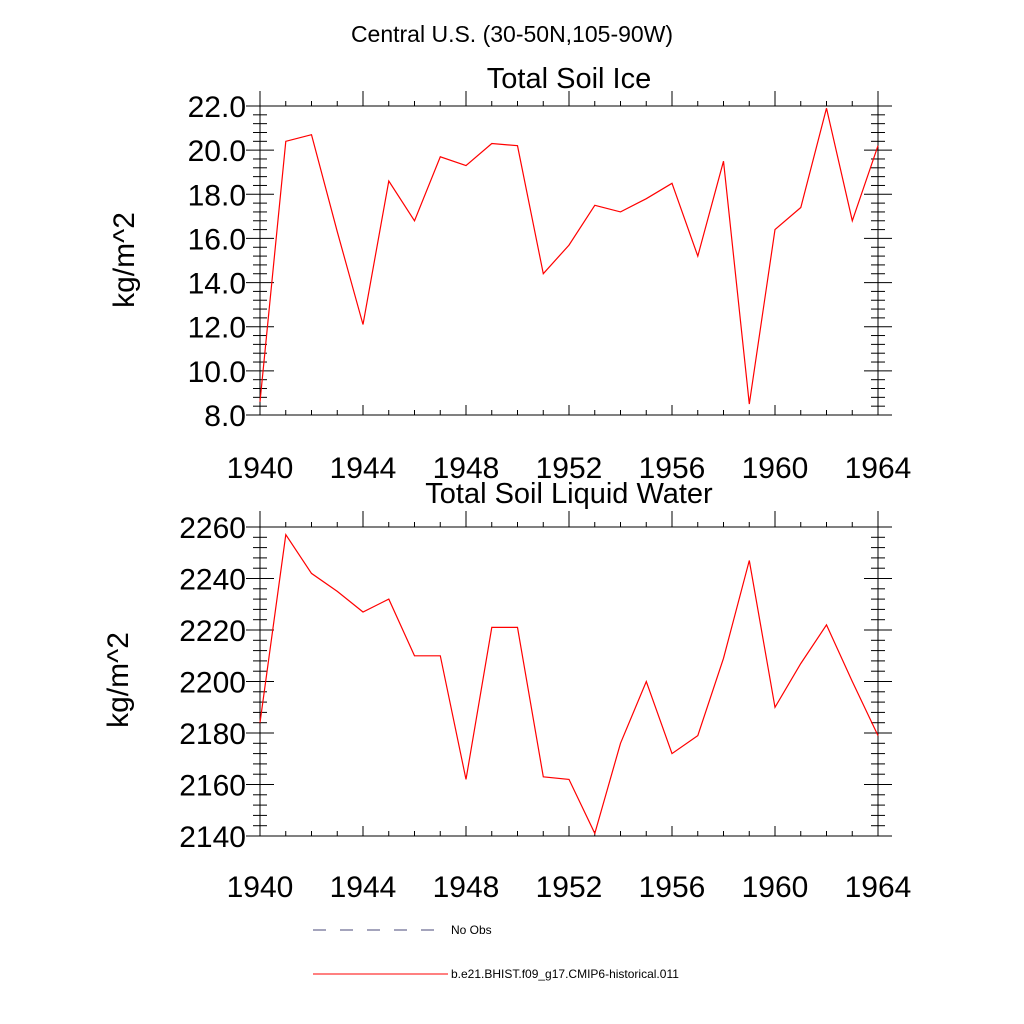 This screenshot has height=1024, width=1024. What do you see at coordinates (212, 734) in the screenshot?
I see `y-tick-label: 2180` at bounding box center [212, 734].